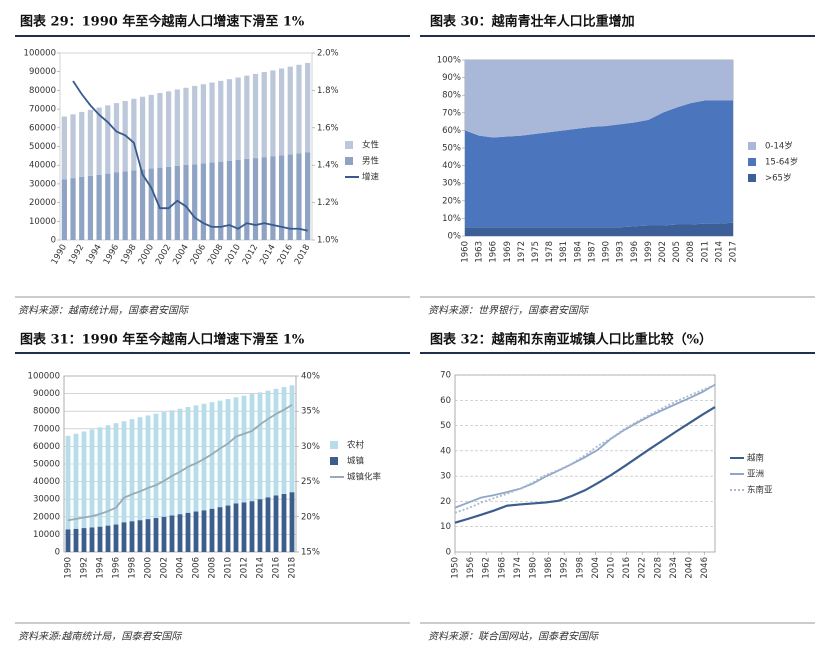 The width and height of the screenshot is (830, 653). I want to click on y-tick-label: 10000, so click(46, 535).